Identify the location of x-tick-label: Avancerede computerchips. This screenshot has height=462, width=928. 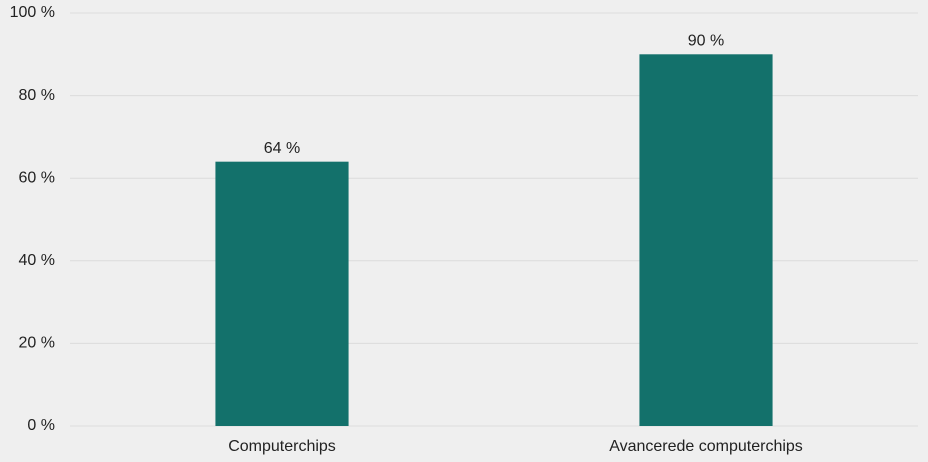
(706, 446).